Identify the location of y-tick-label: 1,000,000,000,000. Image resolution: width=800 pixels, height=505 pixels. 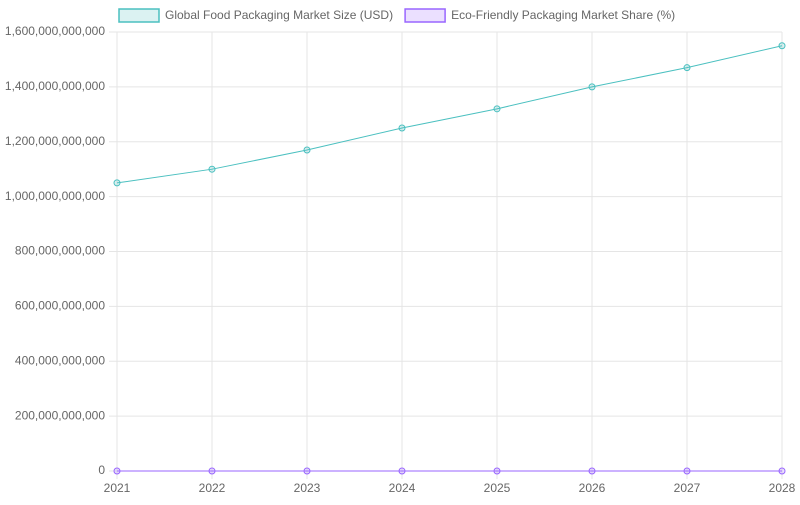
(55, 196).